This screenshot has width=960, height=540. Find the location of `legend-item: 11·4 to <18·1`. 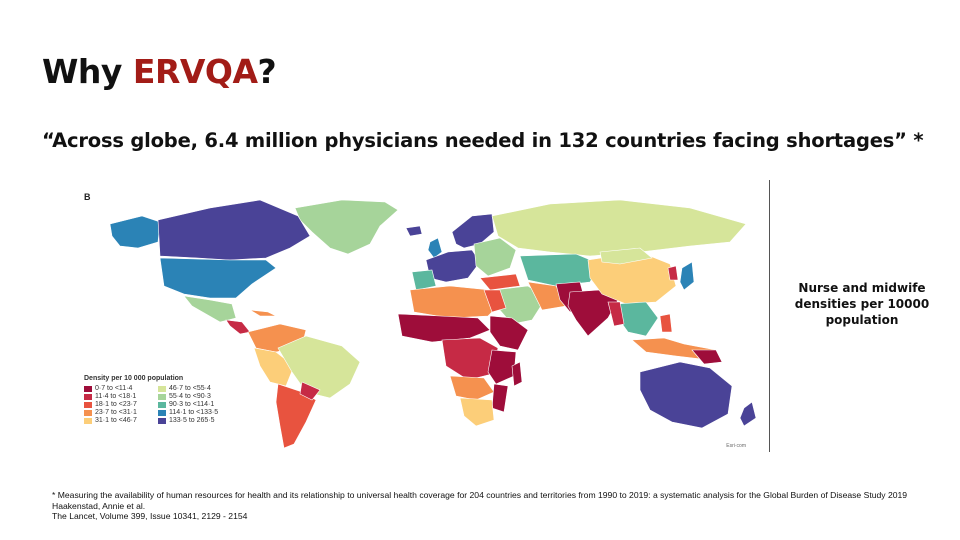

legend-item: 11·4 to <18·1 is located at coordinates (120, 396).